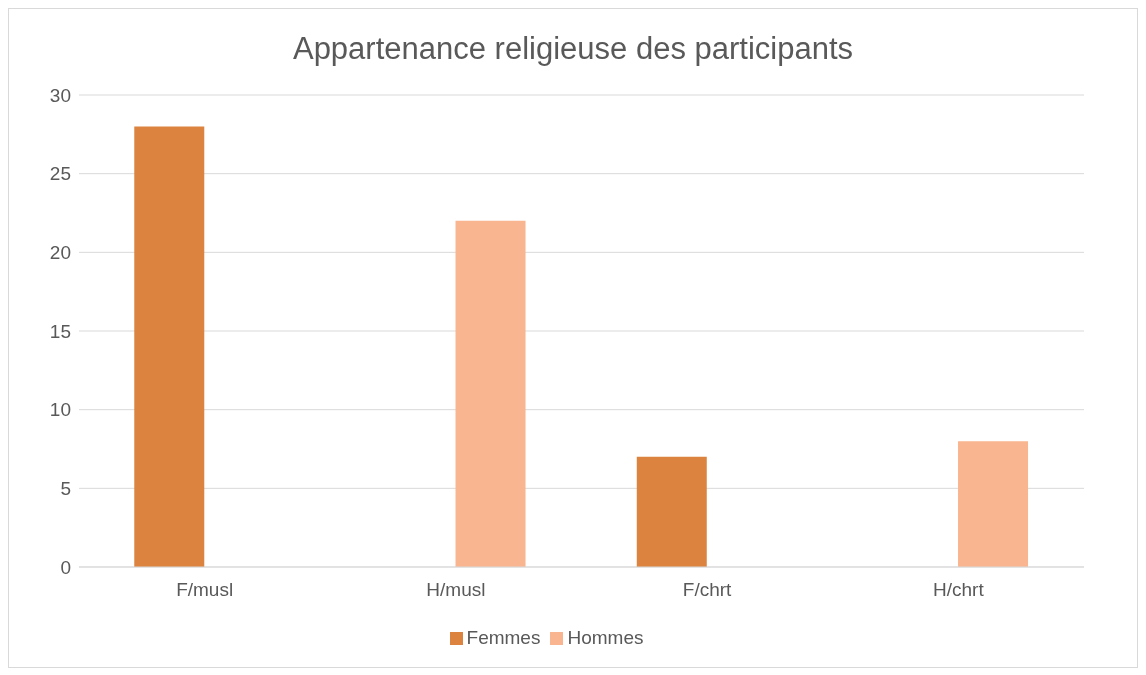  I want to click on x-tick-label: H/musl, so click(456, 590).